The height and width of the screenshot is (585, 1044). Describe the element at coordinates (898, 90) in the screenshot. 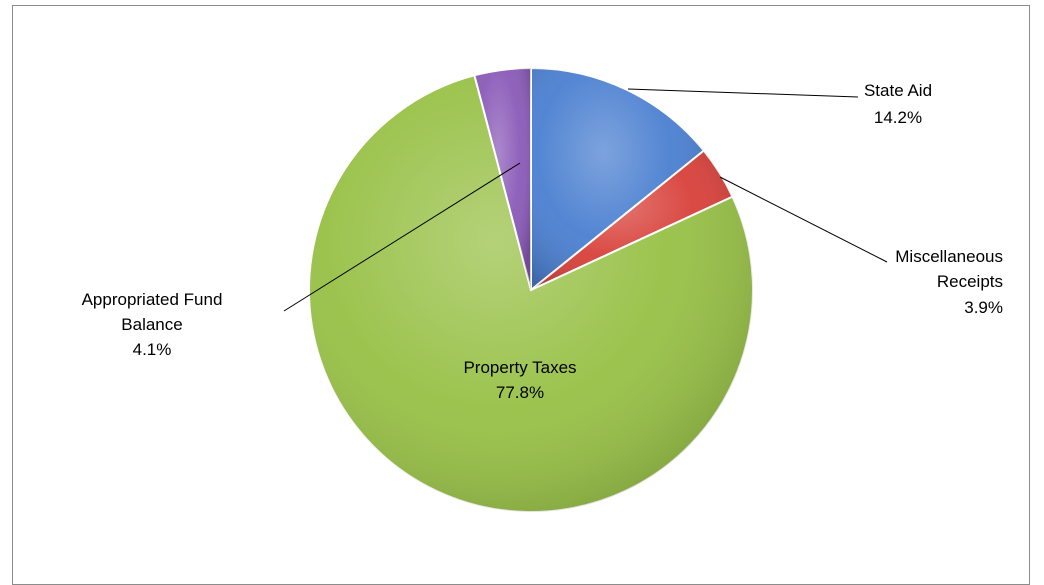

I see `data-label-category-state-aid: State Aid` at that location.